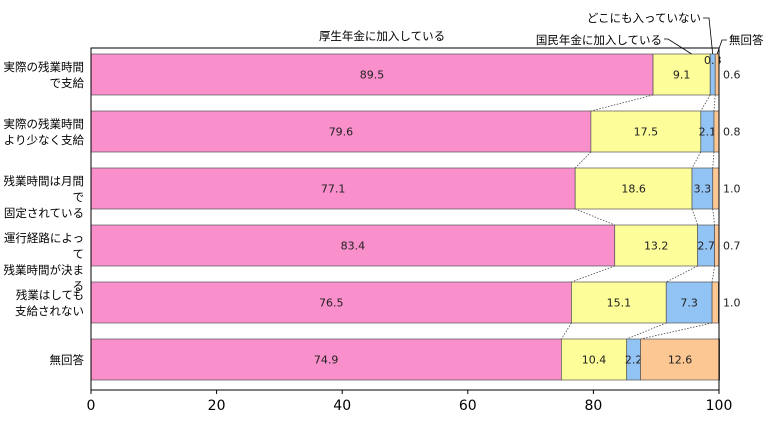  I want to click on data-label: 2.1, so click(708, 132).